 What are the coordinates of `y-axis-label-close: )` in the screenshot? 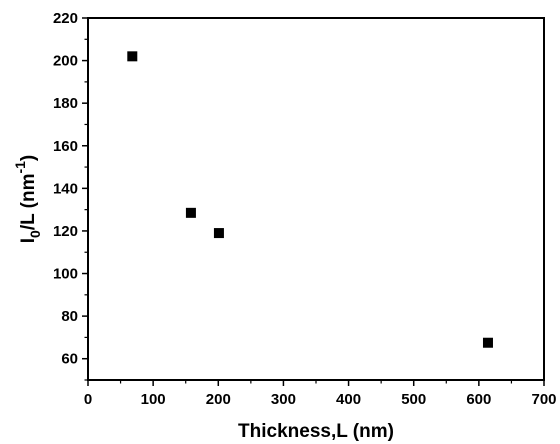 It's located at (28, 158).